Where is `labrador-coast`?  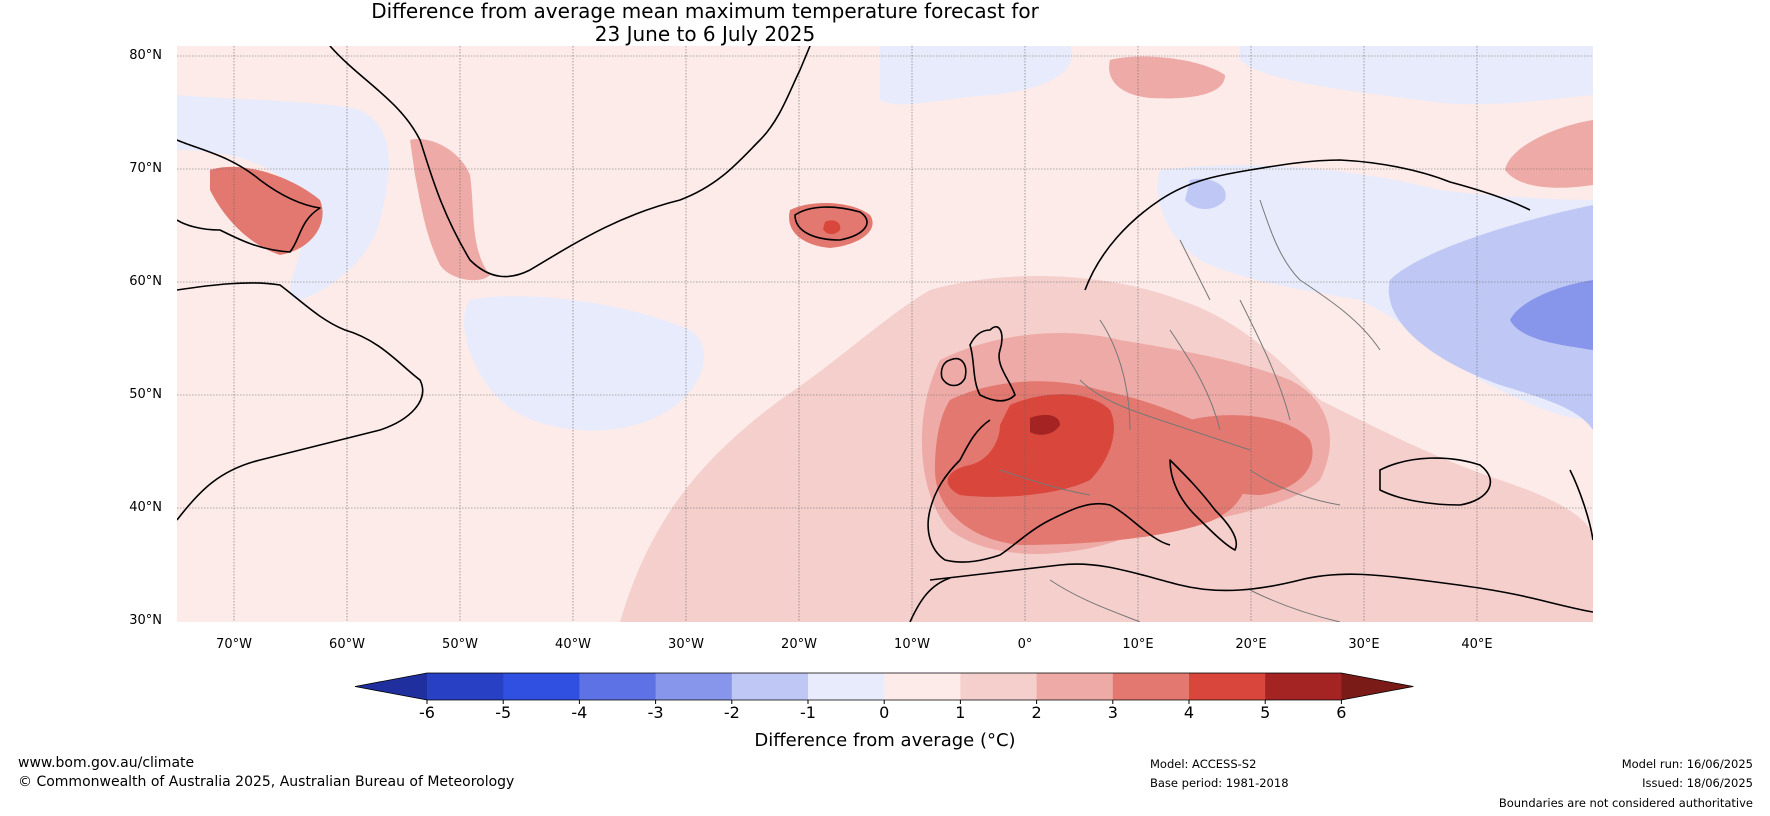
labrador-coast is located at coordinates (300, 401).